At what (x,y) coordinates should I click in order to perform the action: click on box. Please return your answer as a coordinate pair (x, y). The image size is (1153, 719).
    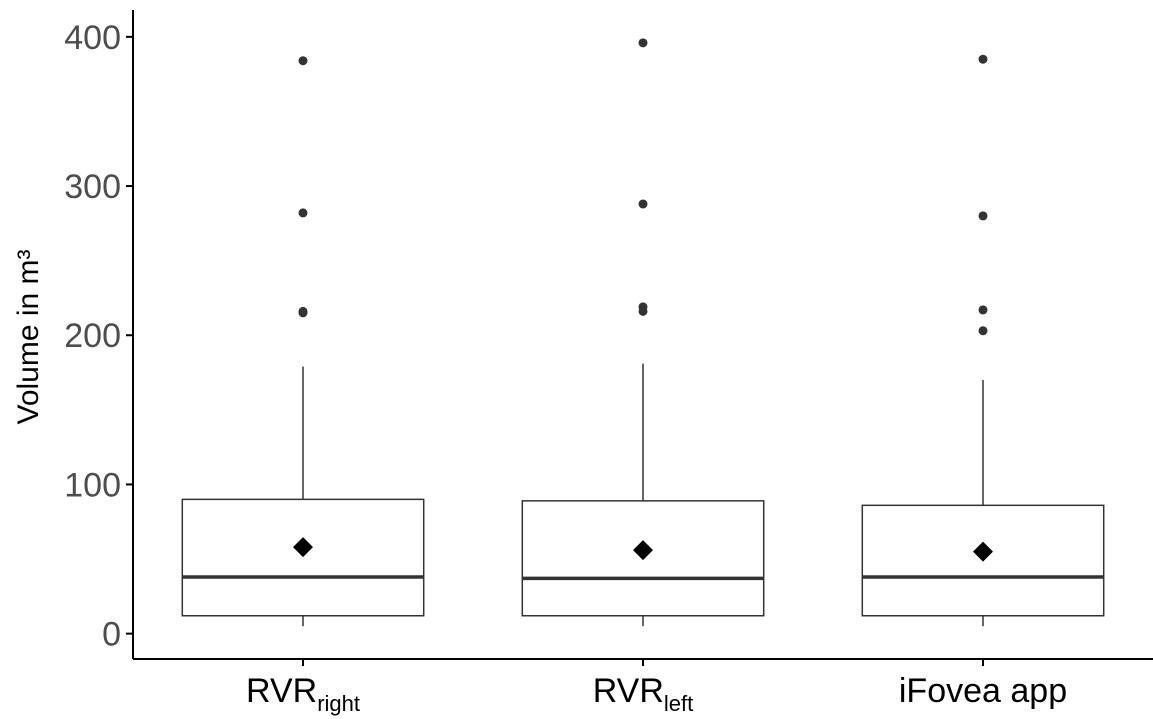
    Looking at the image, I should click on (303, 557).